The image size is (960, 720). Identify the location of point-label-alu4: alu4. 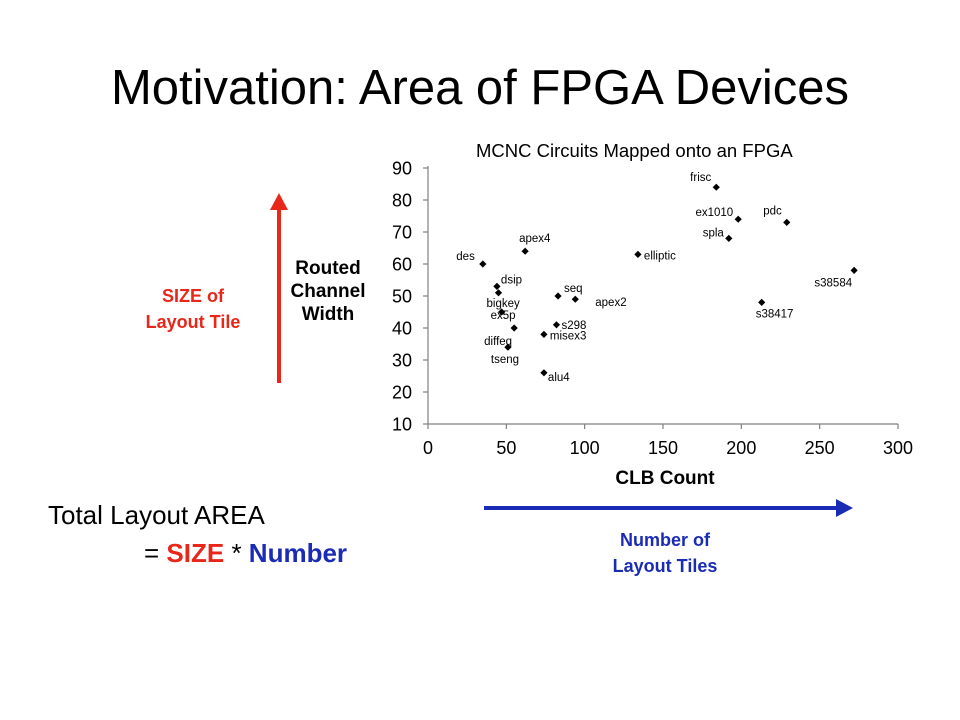
(559, 378).